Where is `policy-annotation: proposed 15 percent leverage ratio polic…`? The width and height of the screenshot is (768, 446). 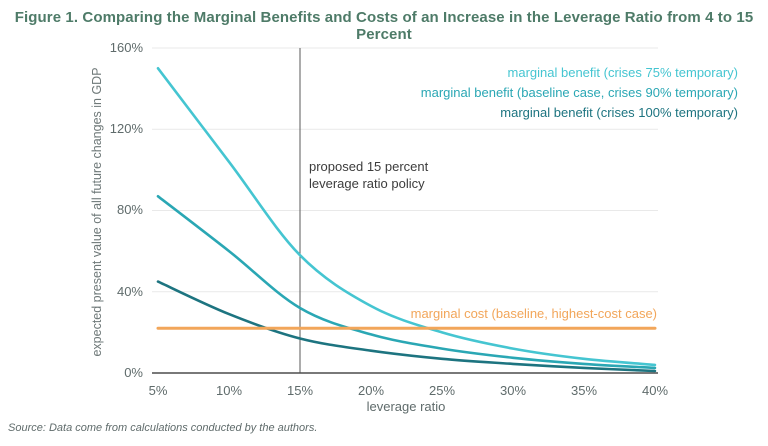
policy-annotation: proposed 15 percent leverage ratio polic… is located at coordinates (368, 175).